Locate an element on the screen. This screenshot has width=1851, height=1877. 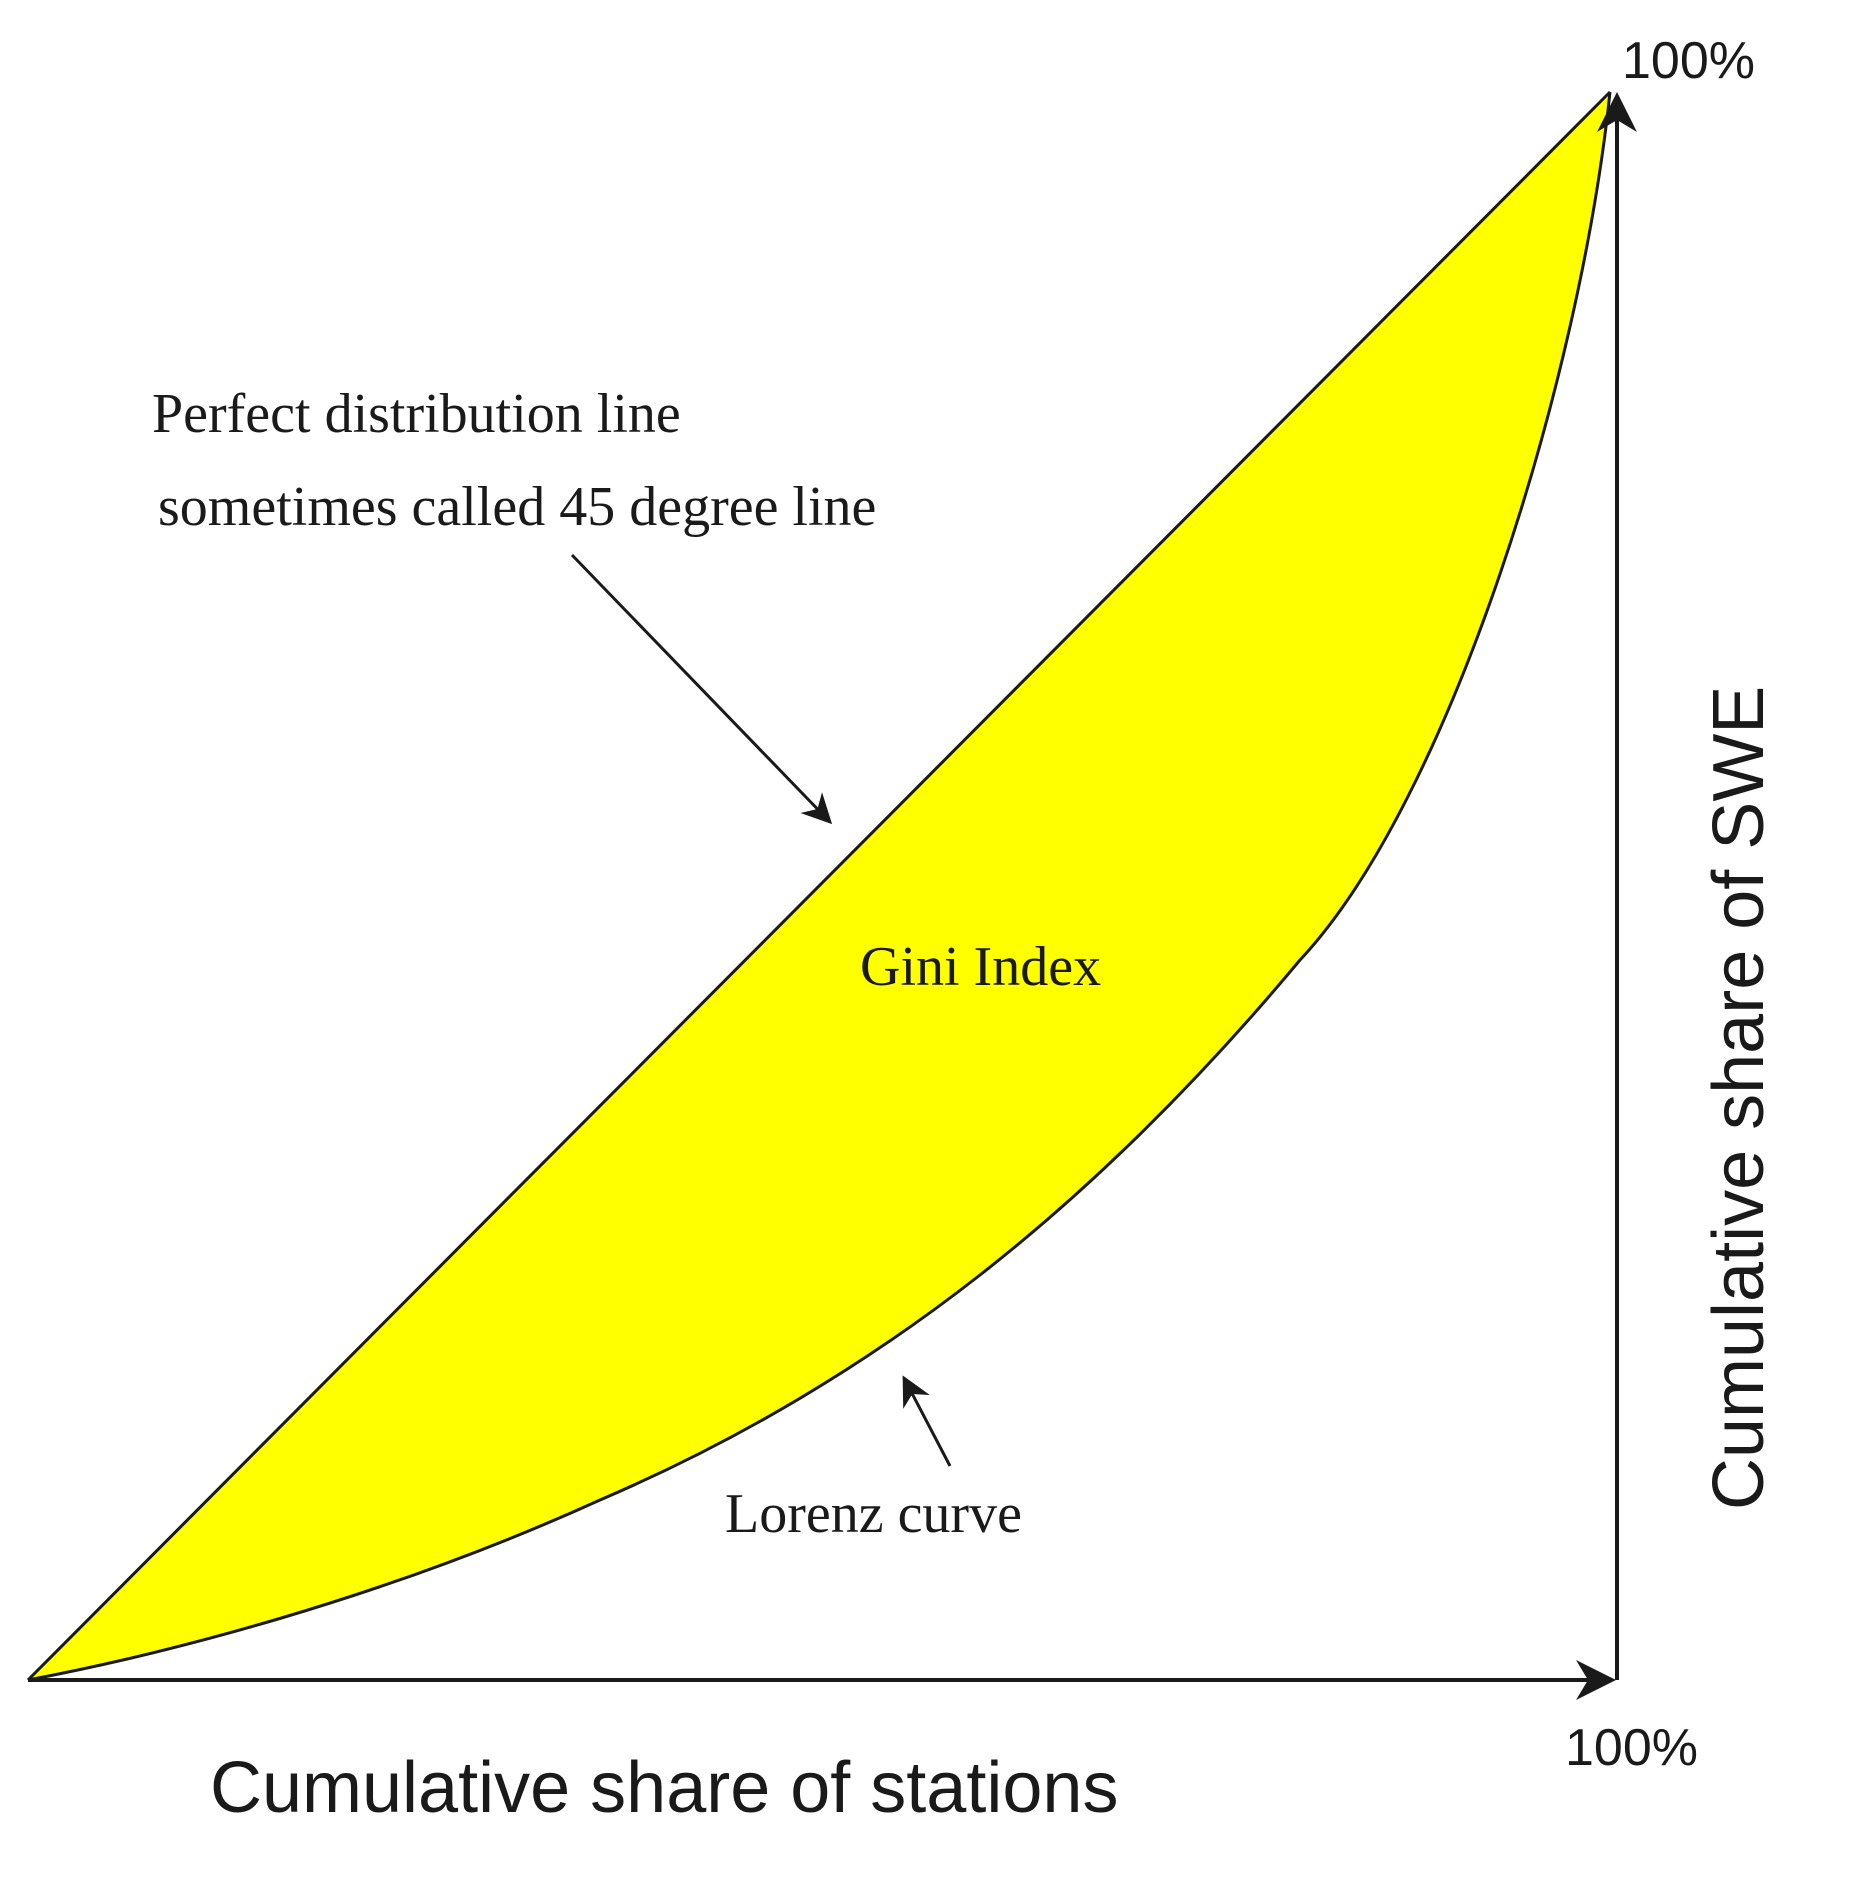
gini-index-label: Gini Index is located at coordinates (980, 967).